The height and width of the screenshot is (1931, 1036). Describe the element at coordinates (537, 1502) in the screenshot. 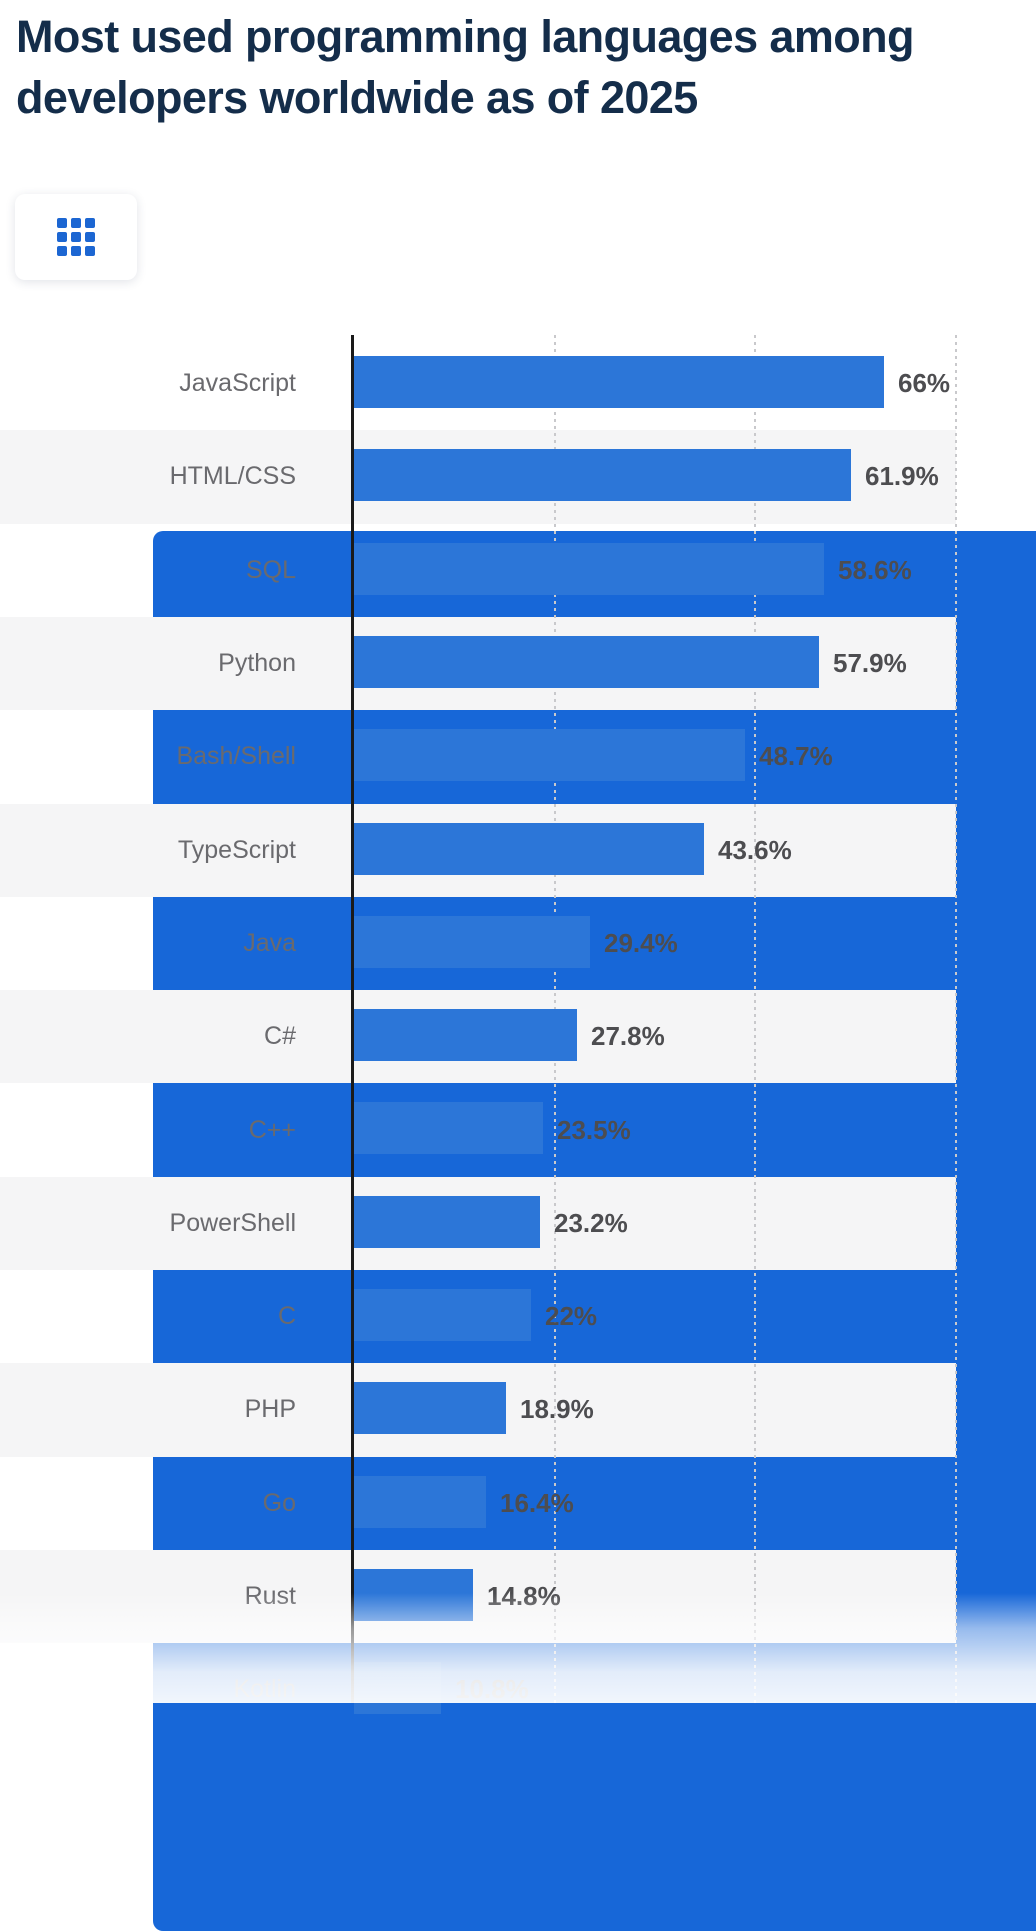

I see `value-label: 16.4%` at that location.